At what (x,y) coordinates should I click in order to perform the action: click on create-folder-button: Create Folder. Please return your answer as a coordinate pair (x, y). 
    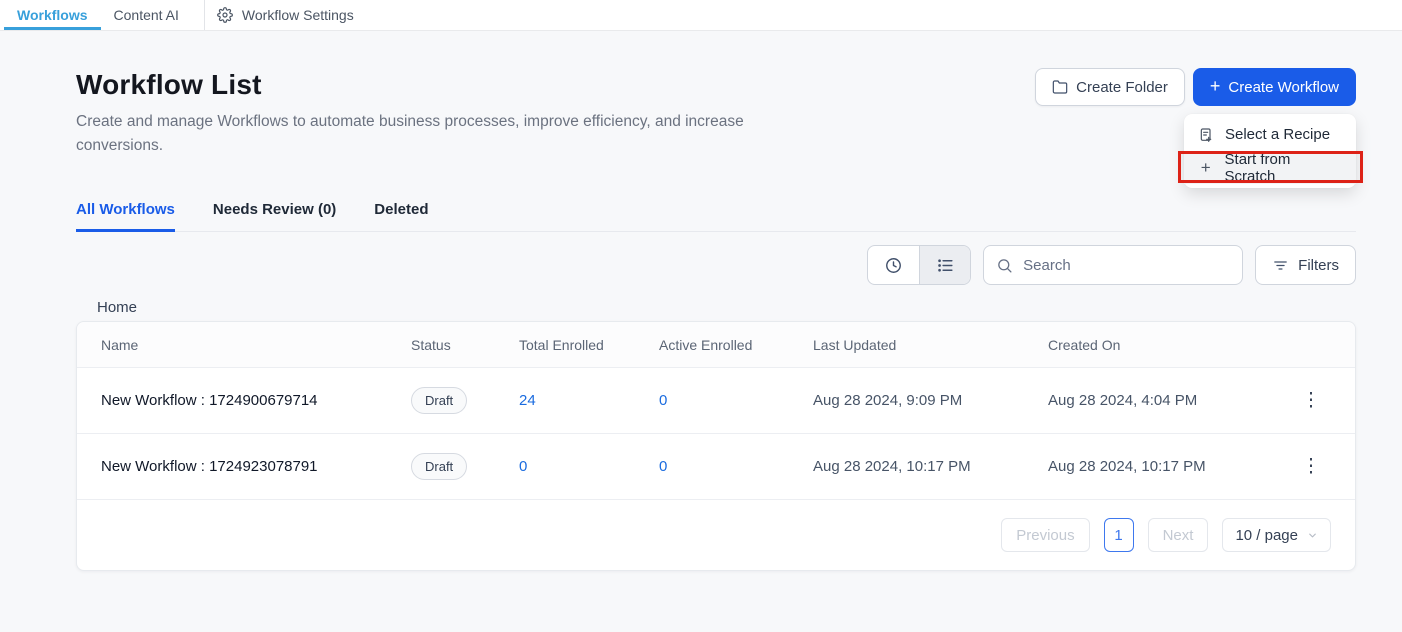
    Looking at the image, I should click on (1110, 87).